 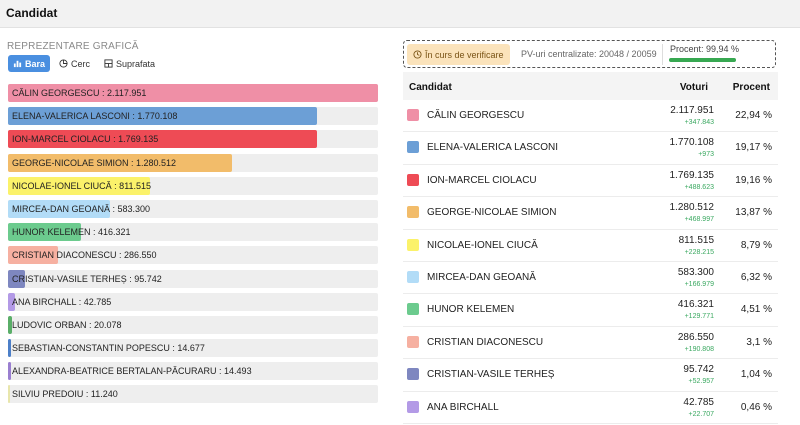 I want to click on column-header-procent: Procent, so click(x=751, y=87).